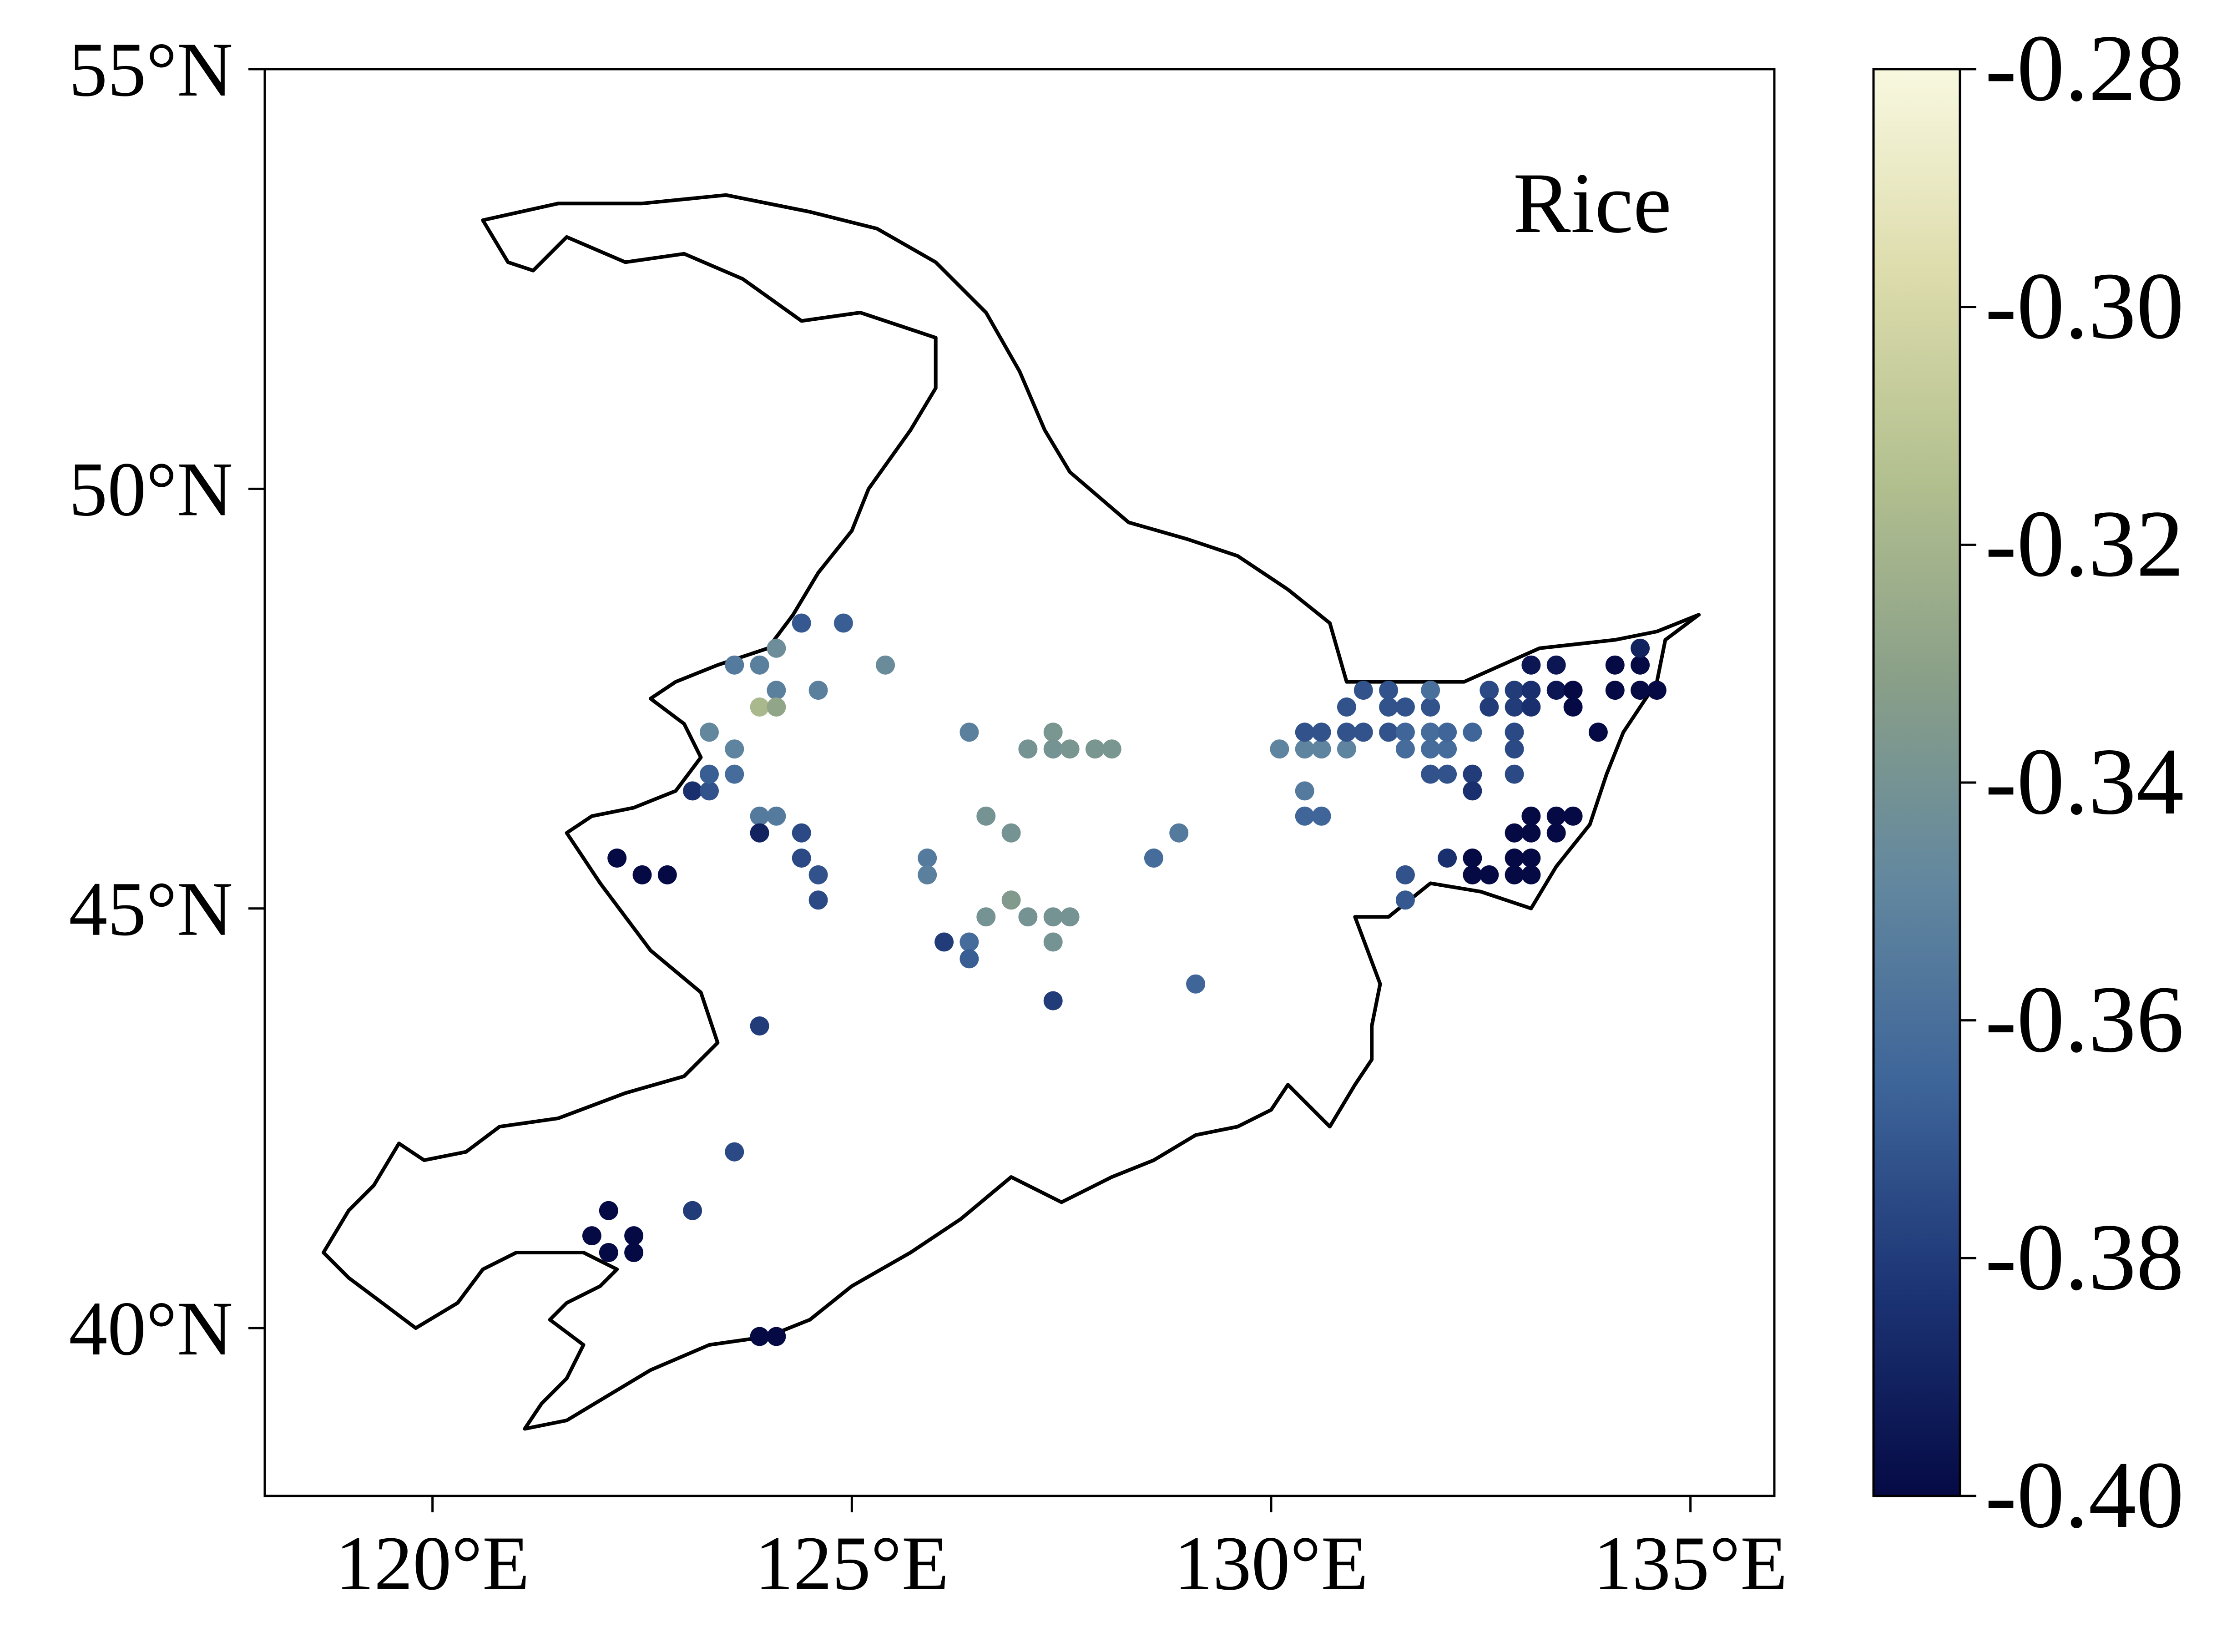  I want to click on y-tick-label: 40°N, so click(151, 1329).